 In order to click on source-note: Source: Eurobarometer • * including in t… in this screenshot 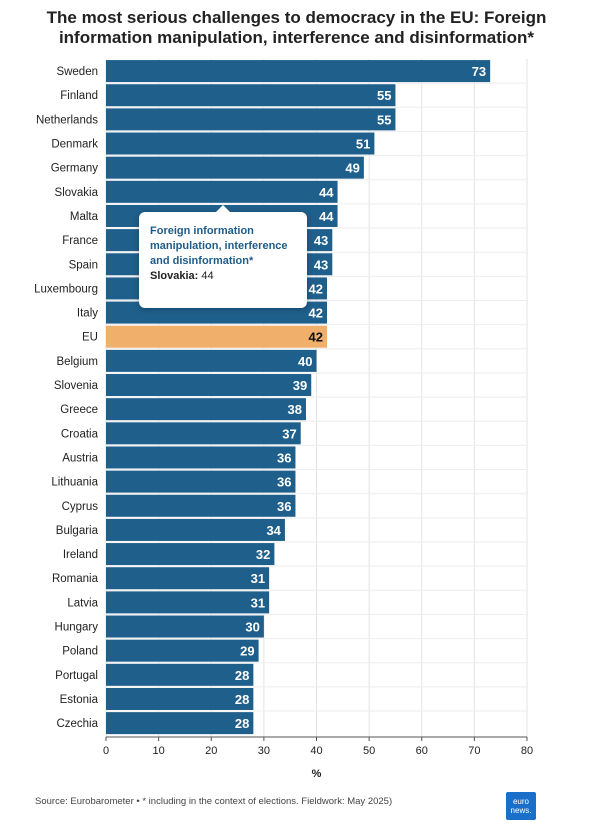, I will do `click(214, 801)`.